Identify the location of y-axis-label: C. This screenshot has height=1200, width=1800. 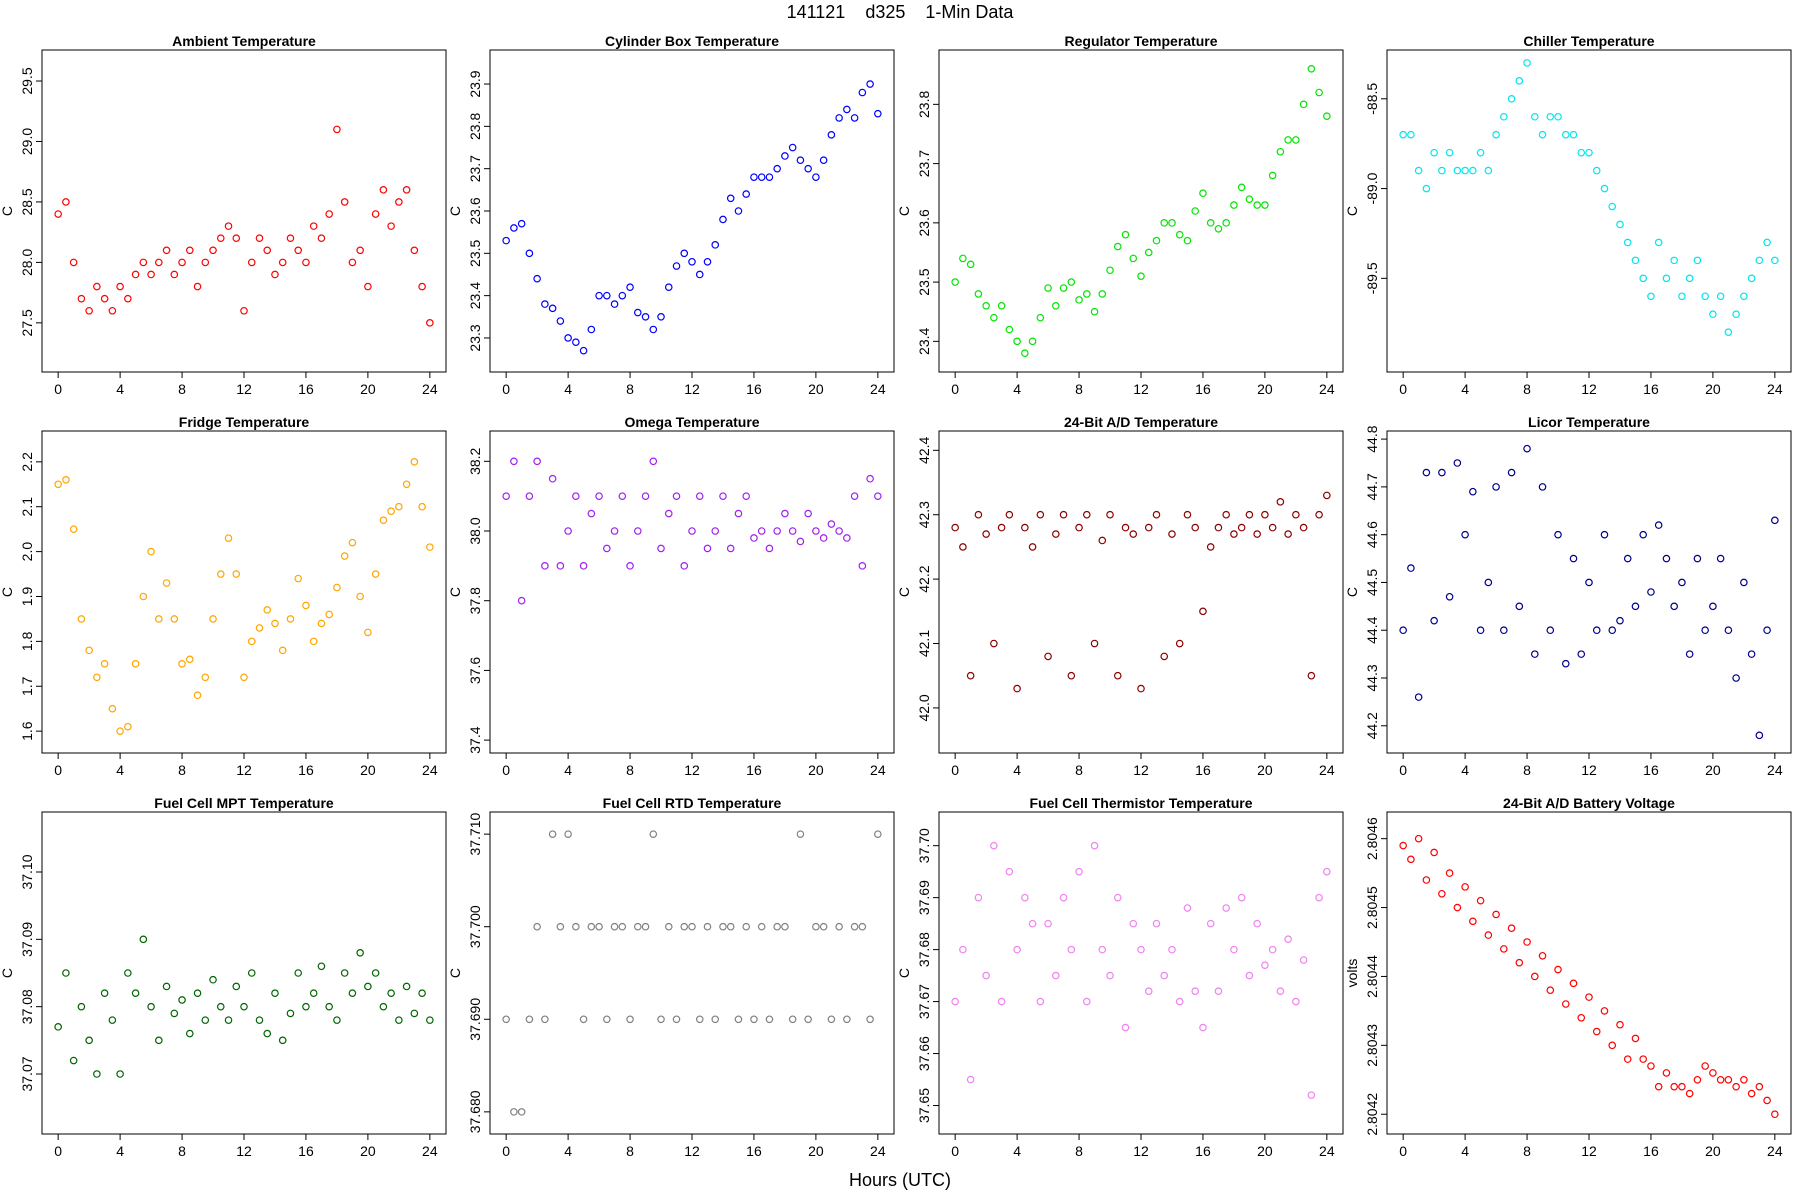
(904, 211).